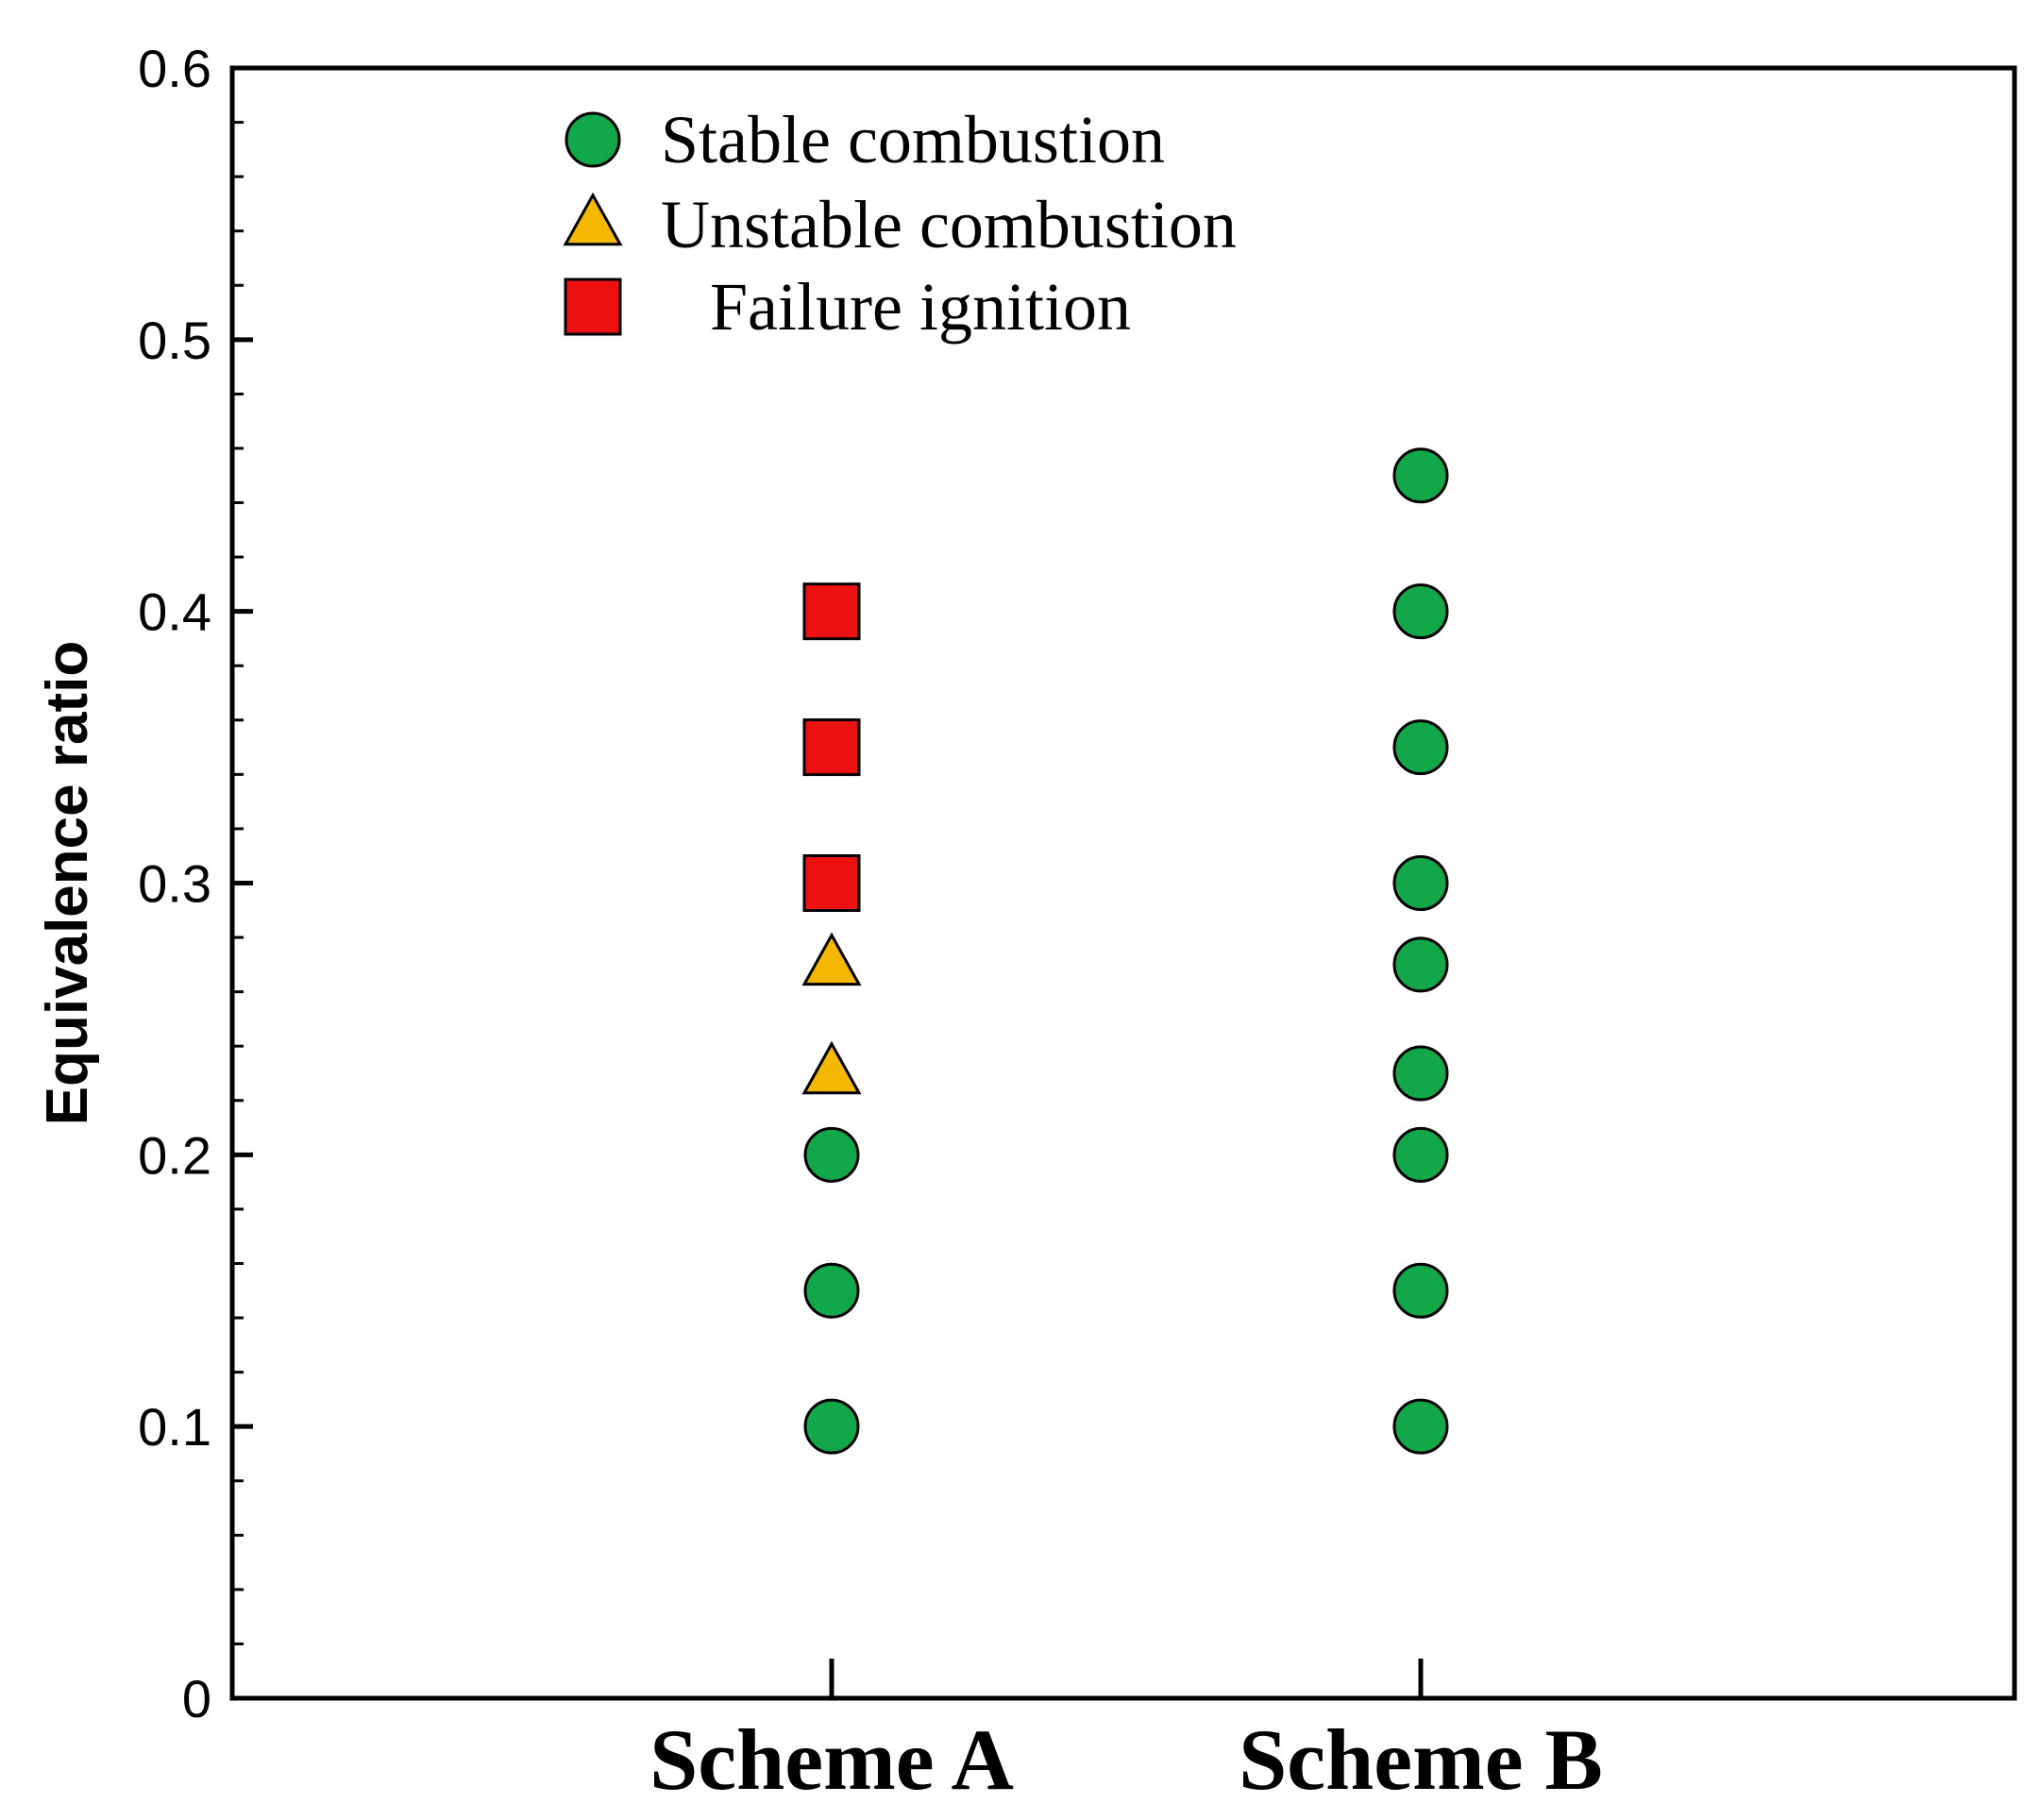 The image size is (2040, 1820). Describe the element at coordinates (831, 1013) in the screenshot. I see `series-unstable` at that location.